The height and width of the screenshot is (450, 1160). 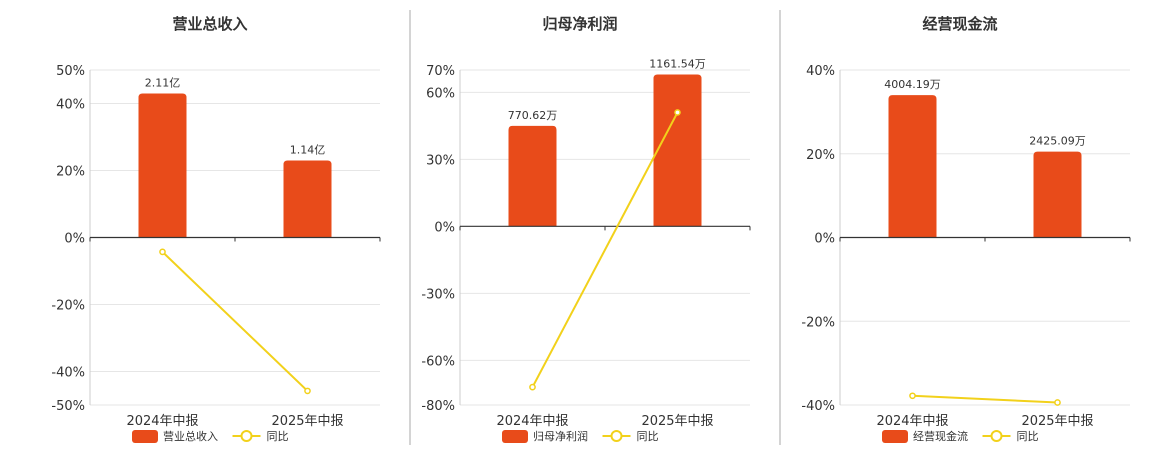 What do you see at coordinates (190, 436) in the screenshot?
I see `legend-bar-label: 营业总收入` at bounding box center [190, 436].